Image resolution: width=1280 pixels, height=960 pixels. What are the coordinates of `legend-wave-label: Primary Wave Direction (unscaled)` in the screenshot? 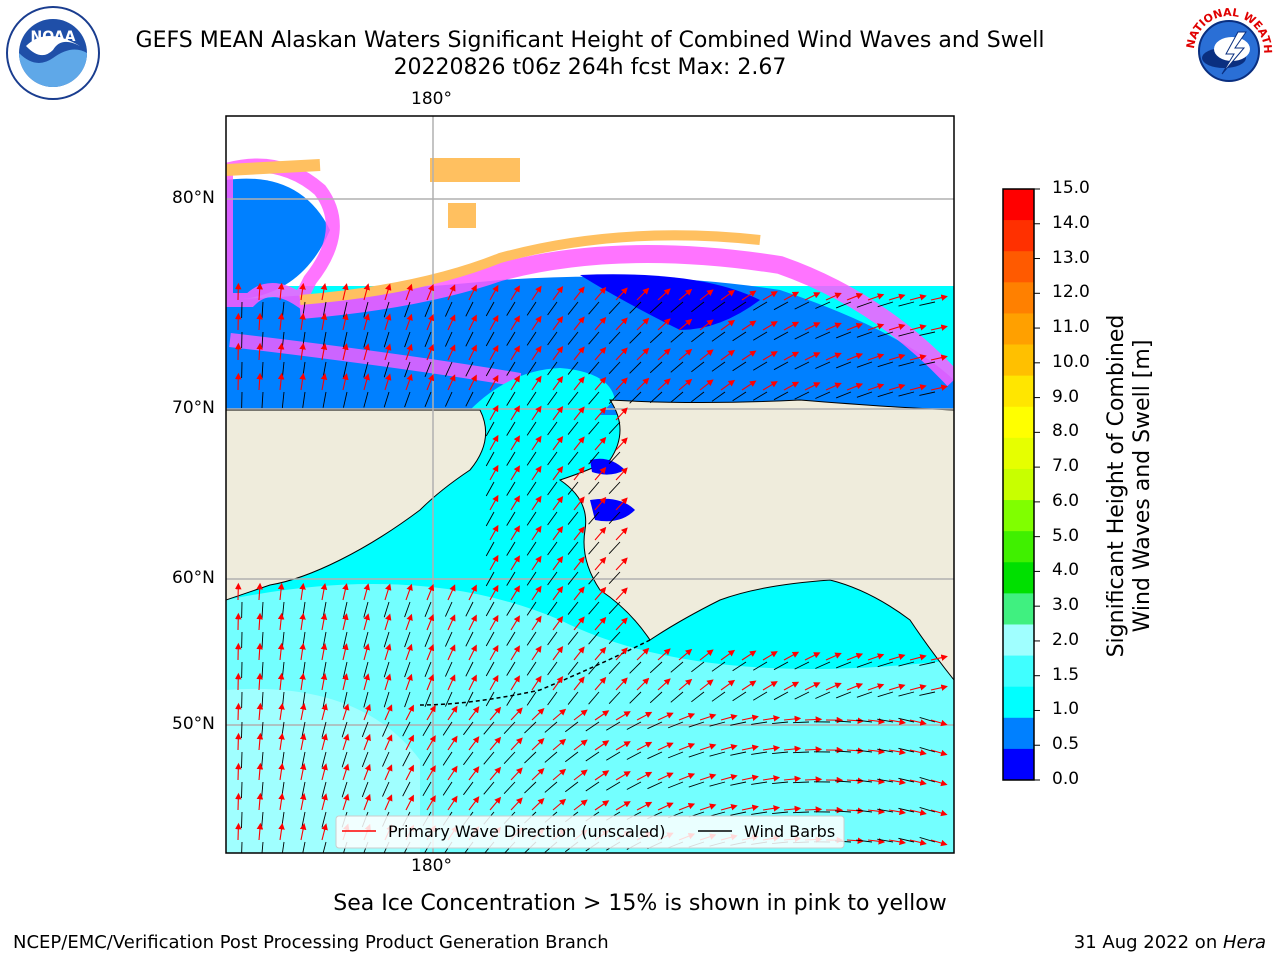 It's located at (526, 831).